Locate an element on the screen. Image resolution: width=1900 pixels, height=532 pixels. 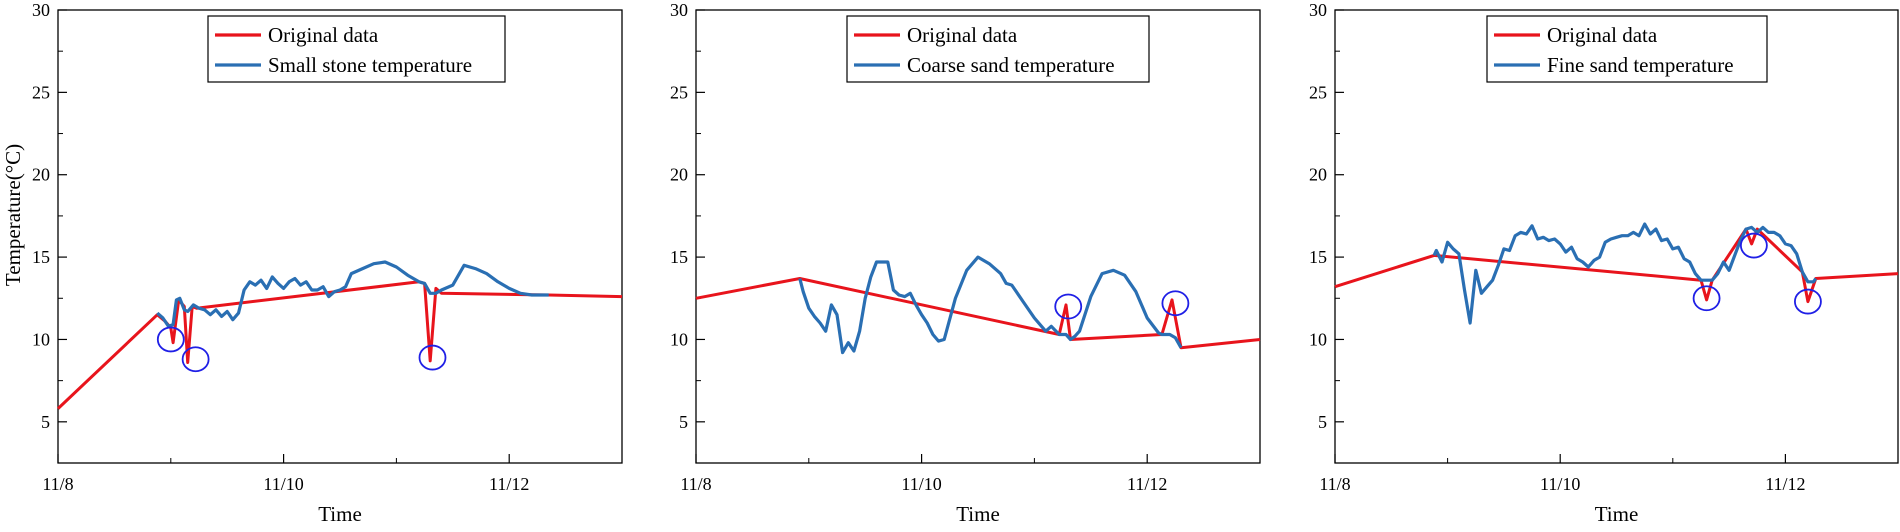
y-axis-title: Temperature(°C) is located at coordinates (13, 215).